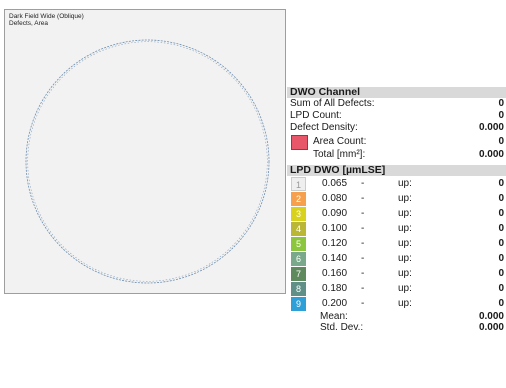 The height and width of the screenshot is (388, 506). What do you see at coordinates (396, 258) in the screenshot?
I see `lpd-bin-row: 6 0.140 - up: 0` at bounding box center [396, 258].